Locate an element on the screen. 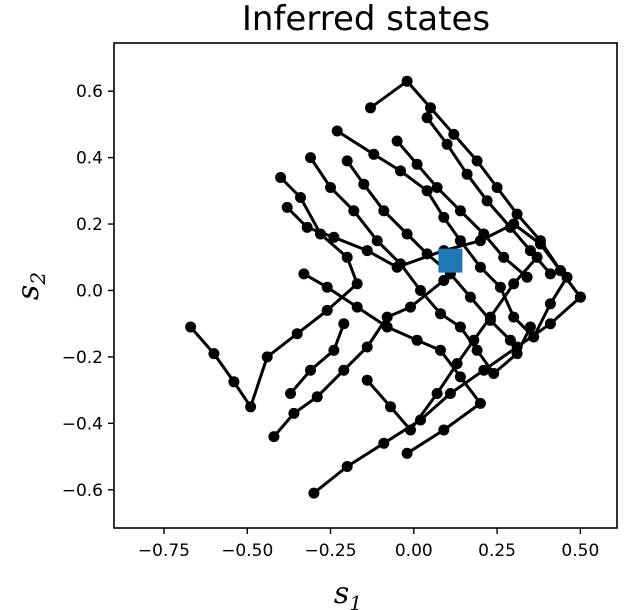 The height and width of the screenshot is (610, 624). x-tick-label: 0.00 is located at coordinates (414, 551).